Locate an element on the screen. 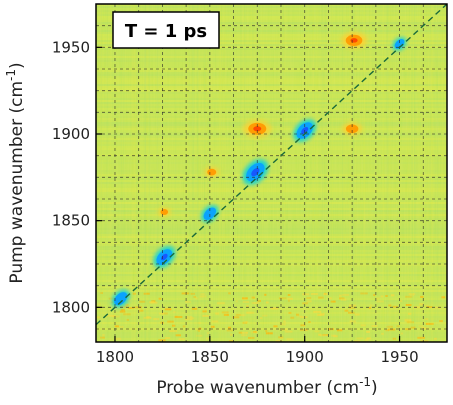 The height and width of the screenshot is (405, 453). y-tick-label: 1800 is located at coordinates (71, 307).